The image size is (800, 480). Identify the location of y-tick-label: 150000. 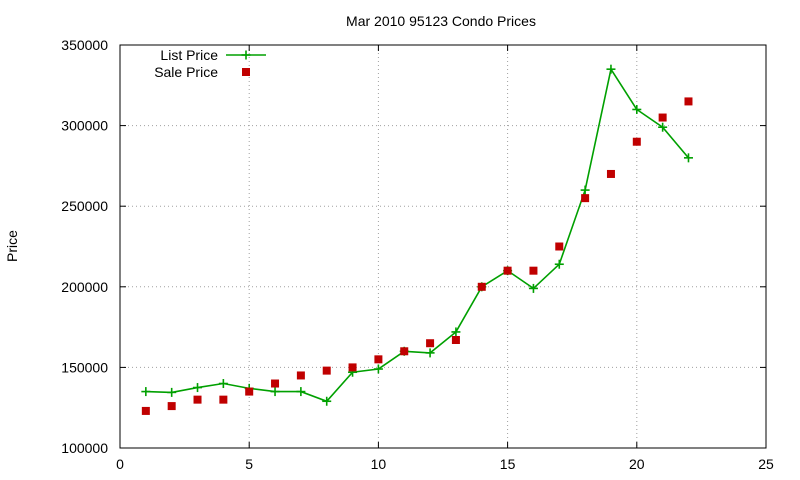
(84, 367).